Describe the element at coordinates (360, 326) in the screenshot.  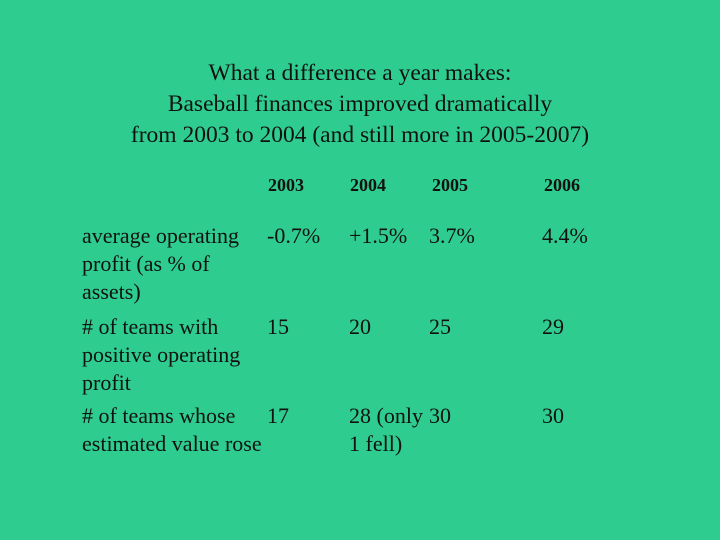
I see `table-cell: 20` at that location.